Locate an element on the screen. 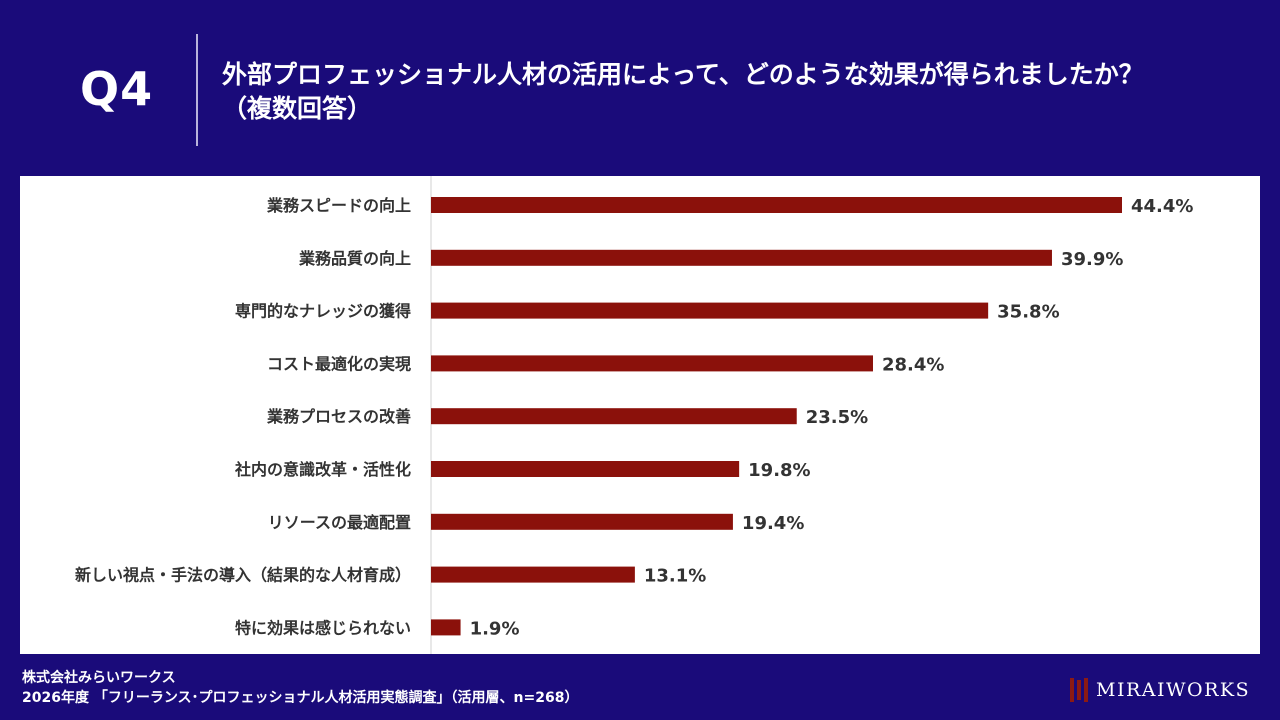 This screenshot has width=1280, height=720. value-label: 19.4% is located at coordinates (773, 523).